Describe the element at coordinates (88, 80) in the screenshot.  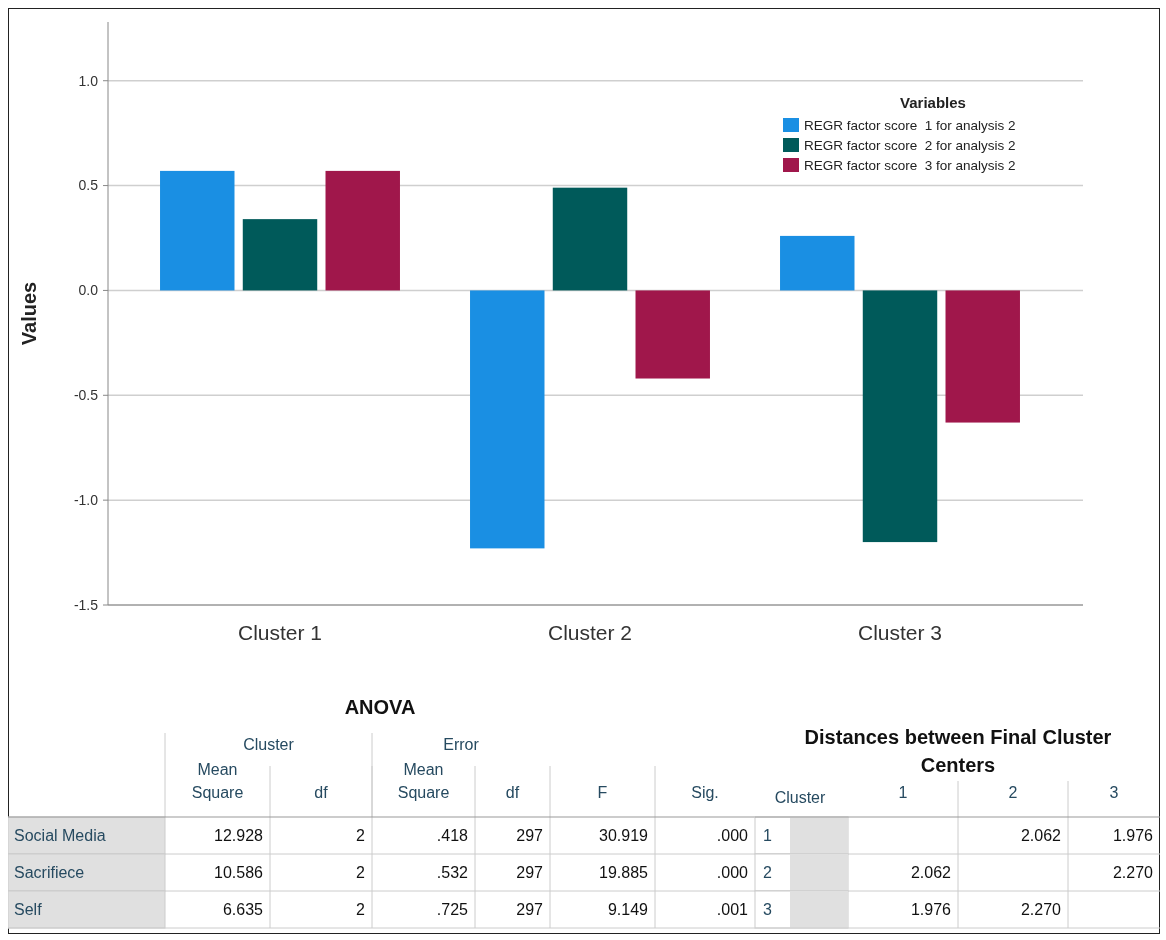
I see `y-tick-label: 1.0` at that location.